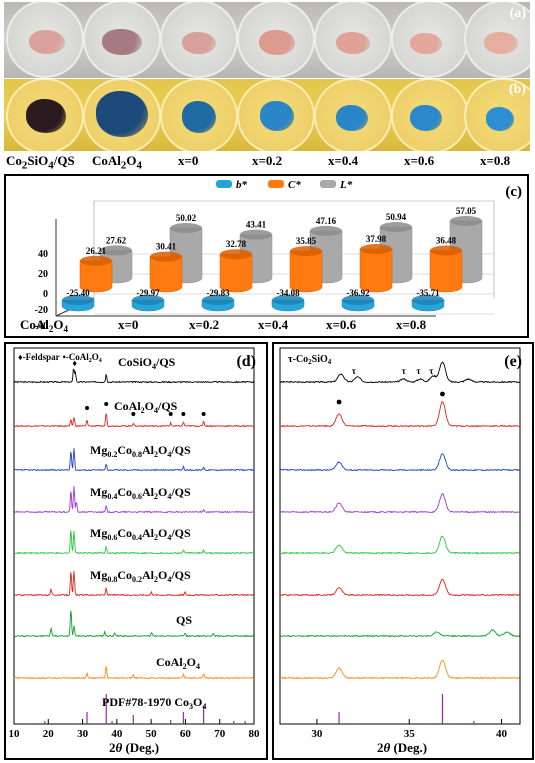 This screenshot has height=763, width=535. What do you see at coordinates (404, 371) in the screenshot?
I see `tau-marker: τ` at bounding box center [404, 371].